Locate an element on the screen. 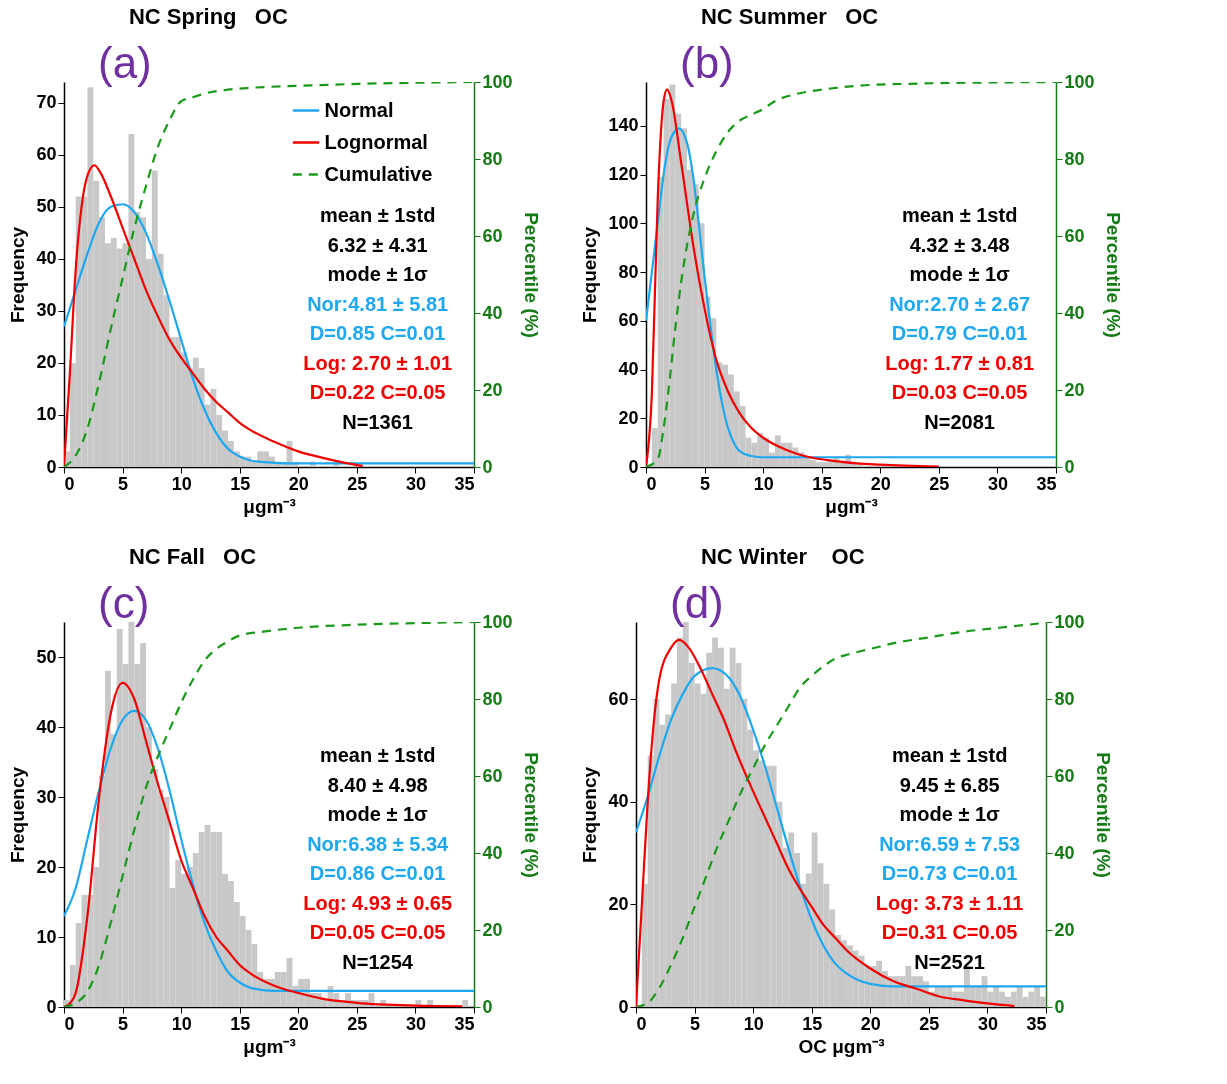  annotation: Log: 1.77 ± 0.81 is located at coordinates (960, 362).